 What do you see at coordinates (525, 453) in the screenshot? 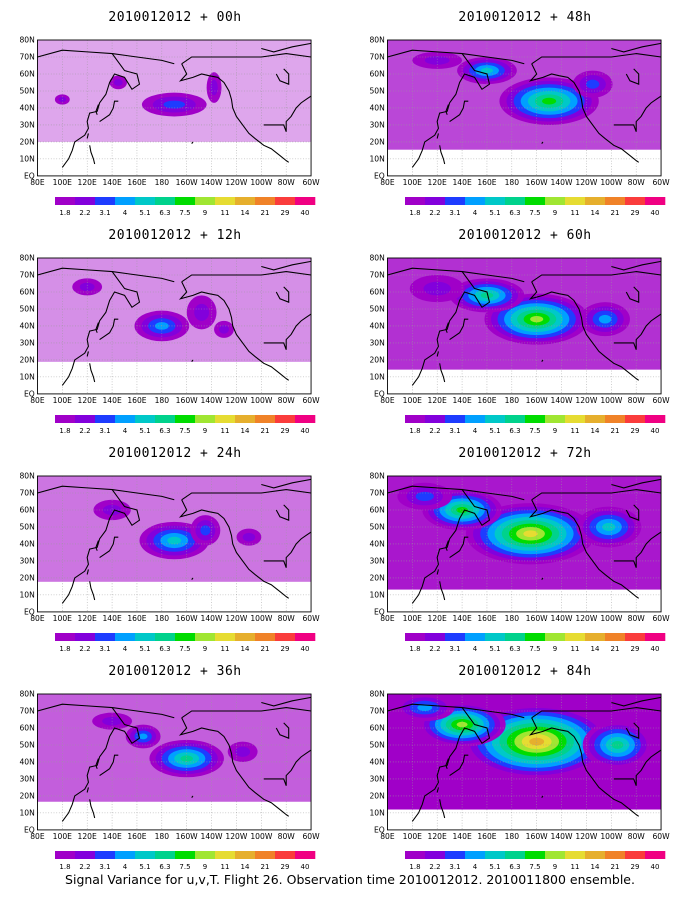
I see `panel-title: 2010012012 + 72h` at bounding box center [525, 453].